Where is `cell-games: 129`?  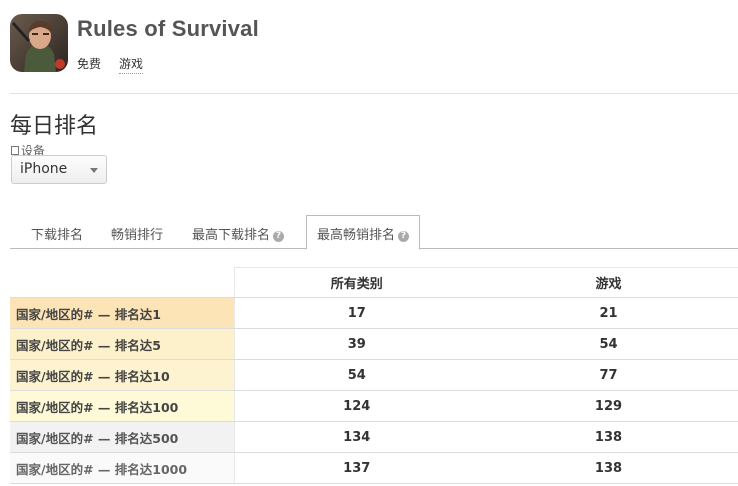 cell-games: 129 is located at coordinates (608, 406).